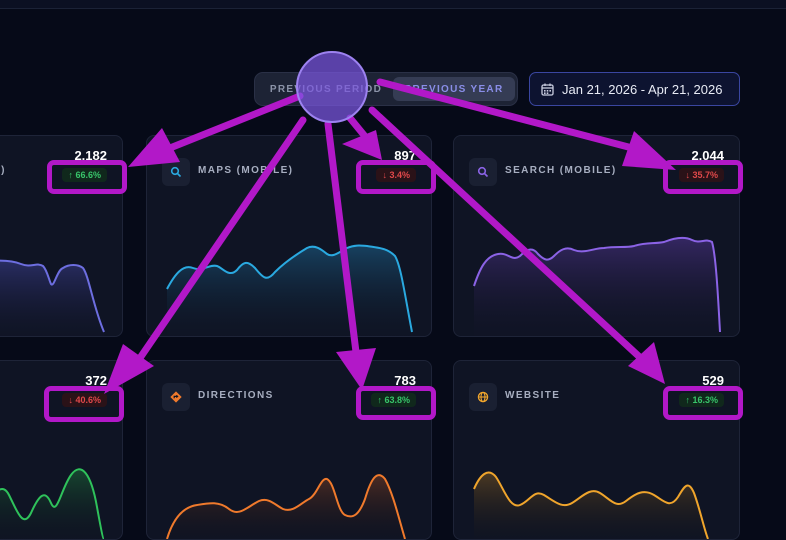  What do you see at coordinates (386, 89) in the screenshot?
I see `comparison-toggle: PREVIOUS PERIOD PREVIOUS YEAR` at bounding box center [386, 89].